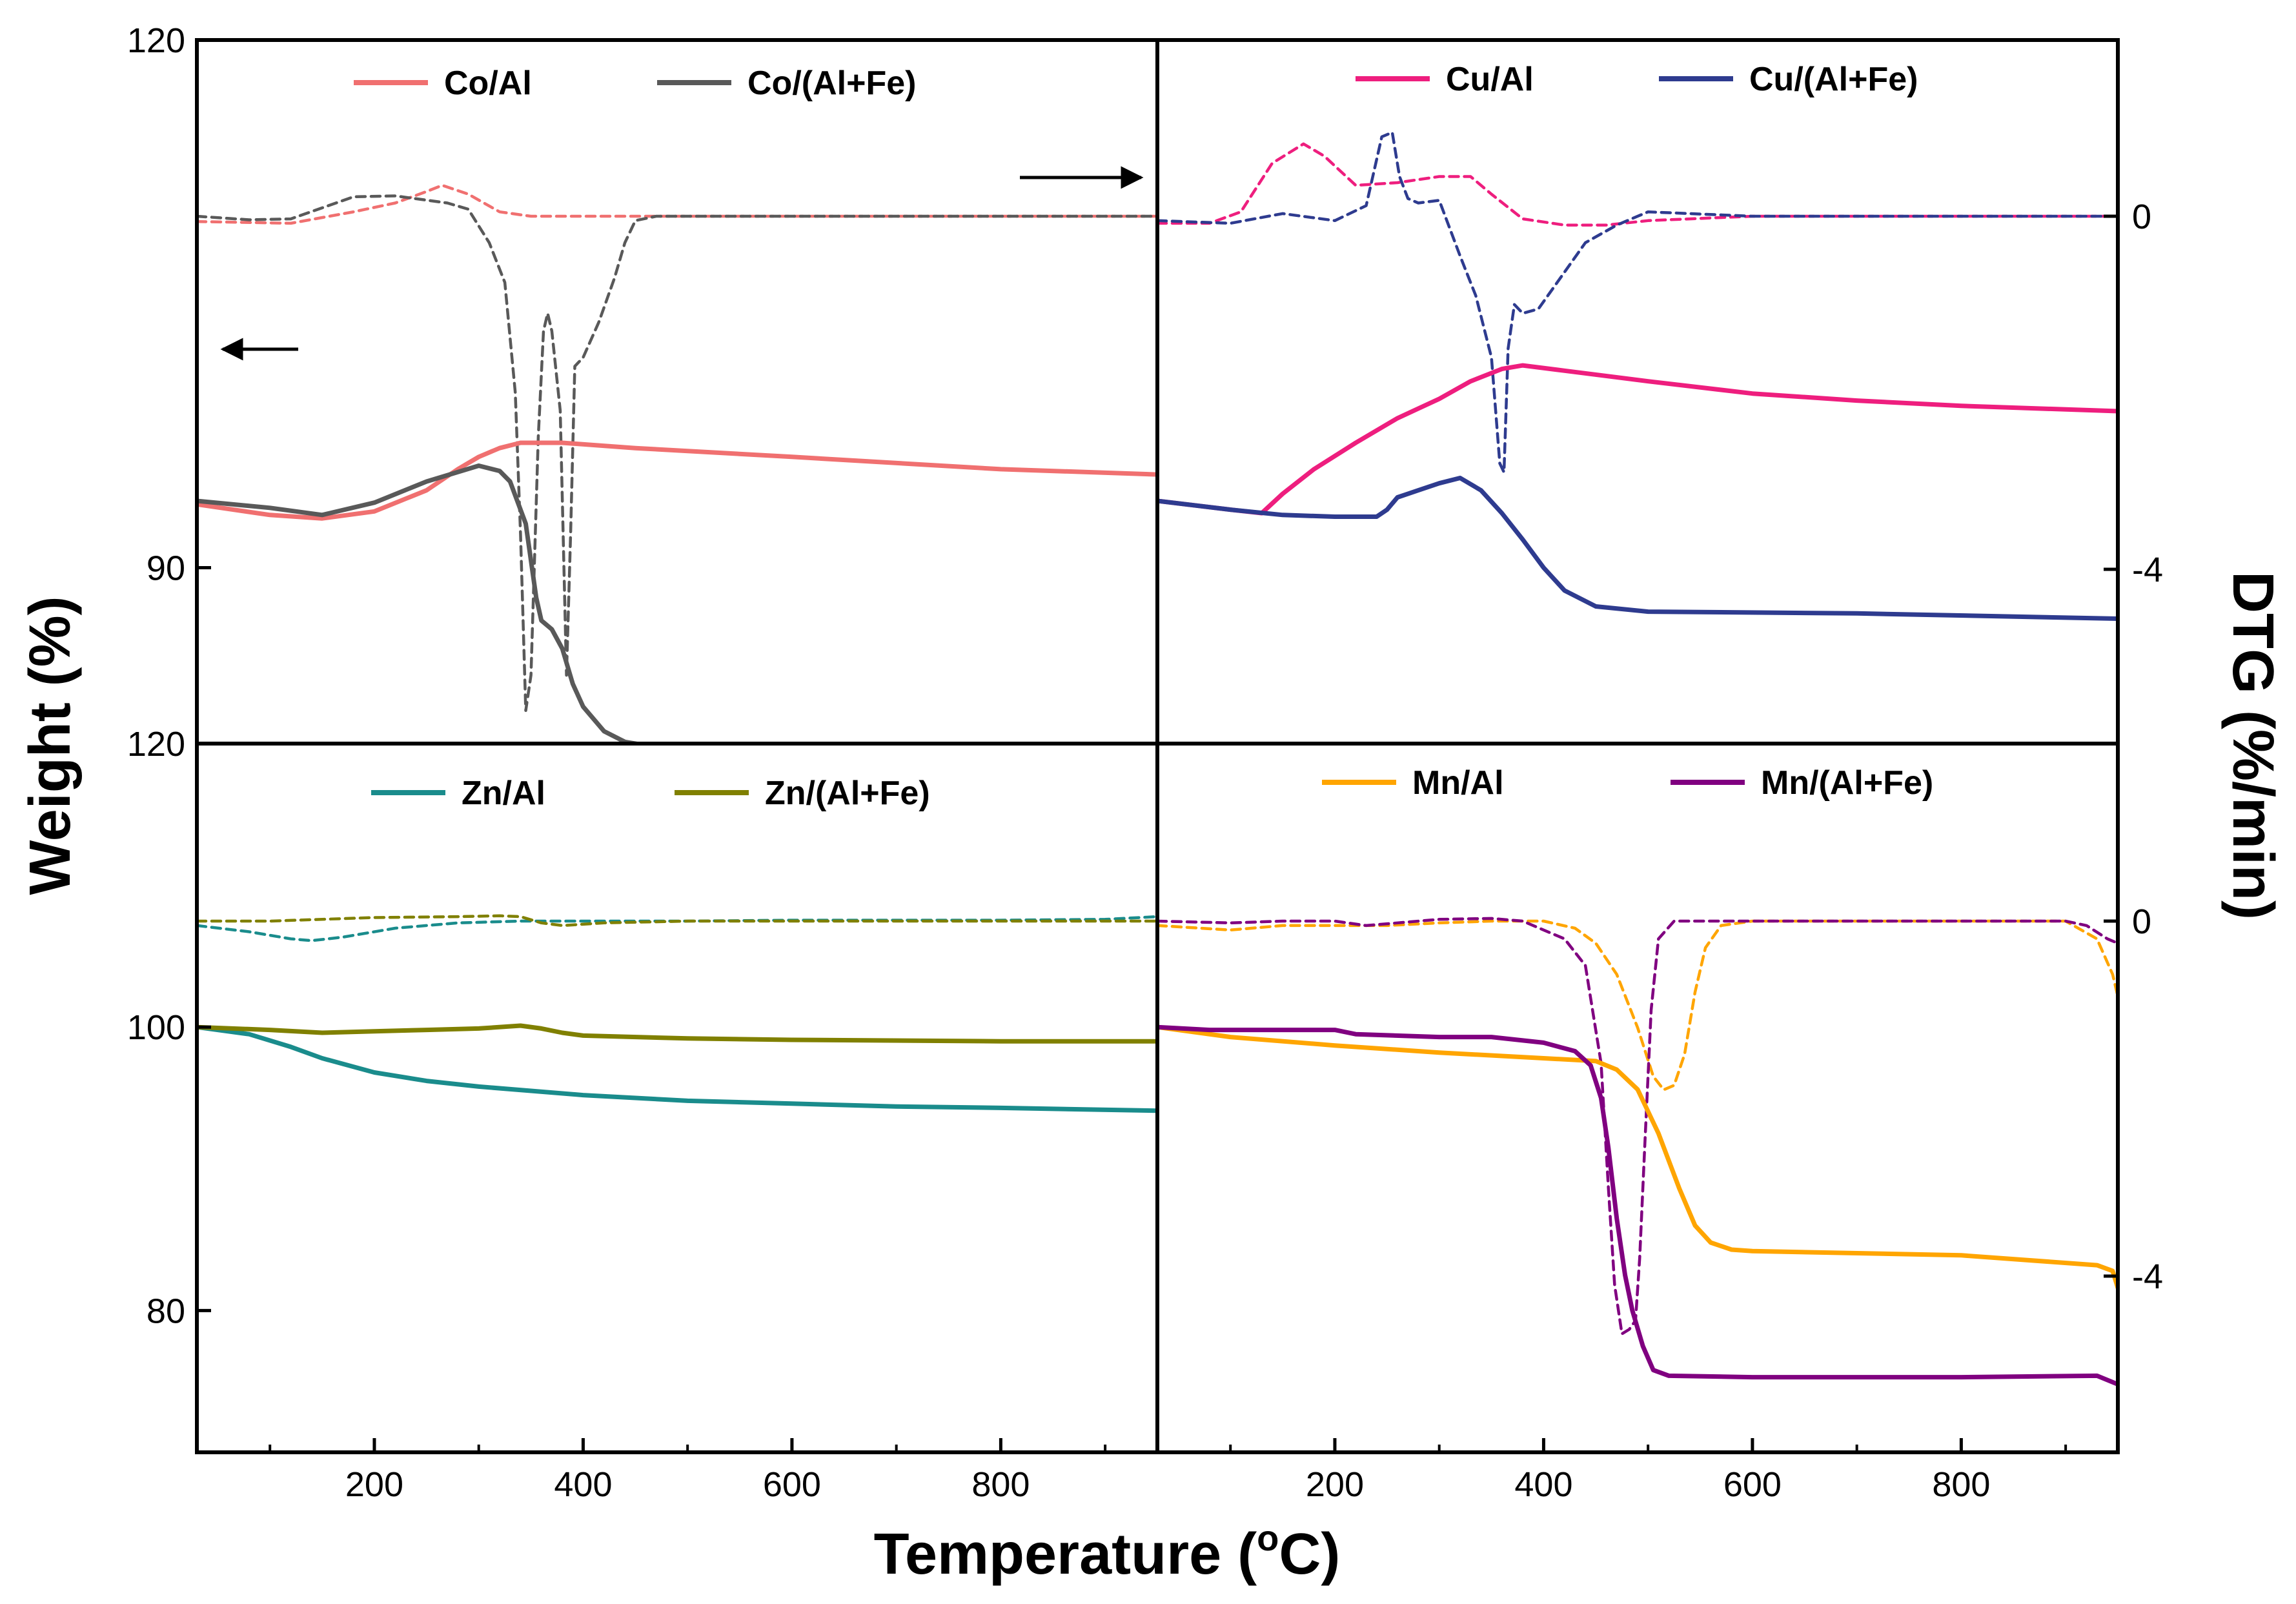 This screenshot has height=1604, width=2296. I want to click on series-zn-al-dtg-line, so click(677, 928).